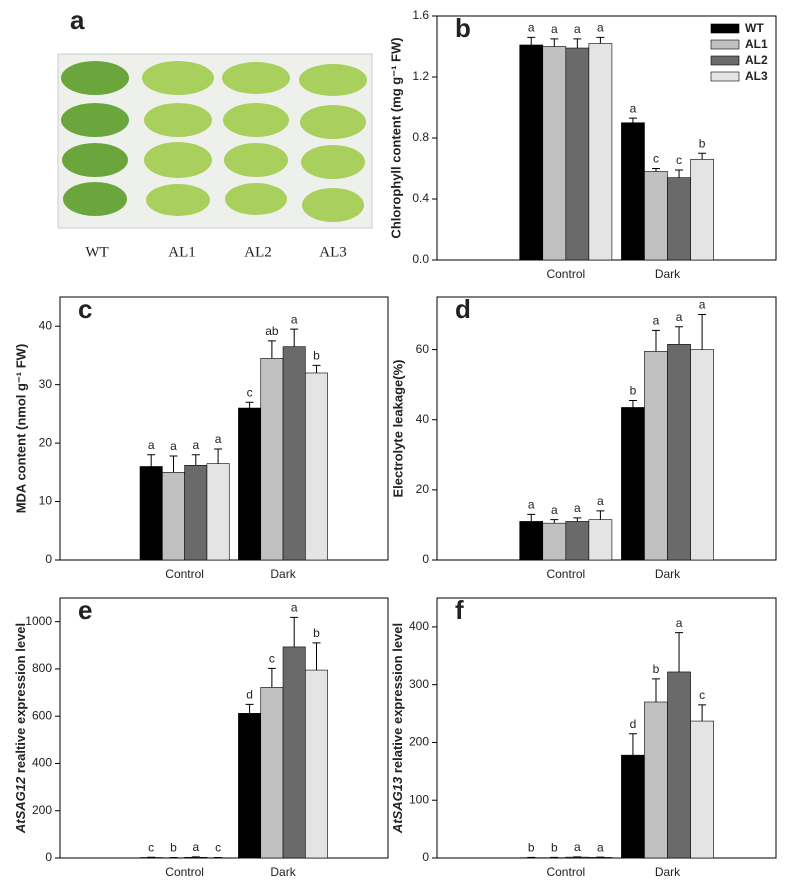 The width and height of the screenshot is (787, 889). What do you see at coordinates (42, 715) in the screenshot?
I see `y-tick-label: 600` at bounding box center [42, 715].